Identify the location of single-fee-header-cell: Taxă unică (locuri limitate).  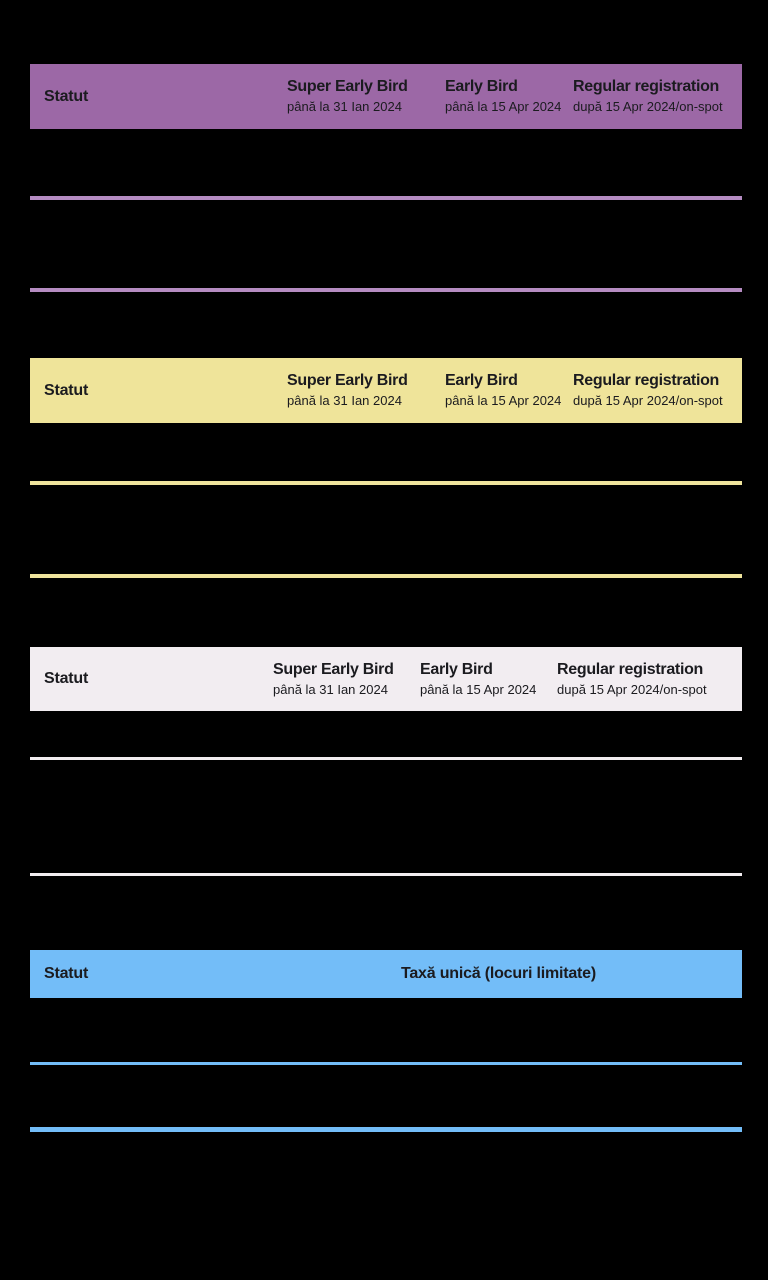
(498, 973).